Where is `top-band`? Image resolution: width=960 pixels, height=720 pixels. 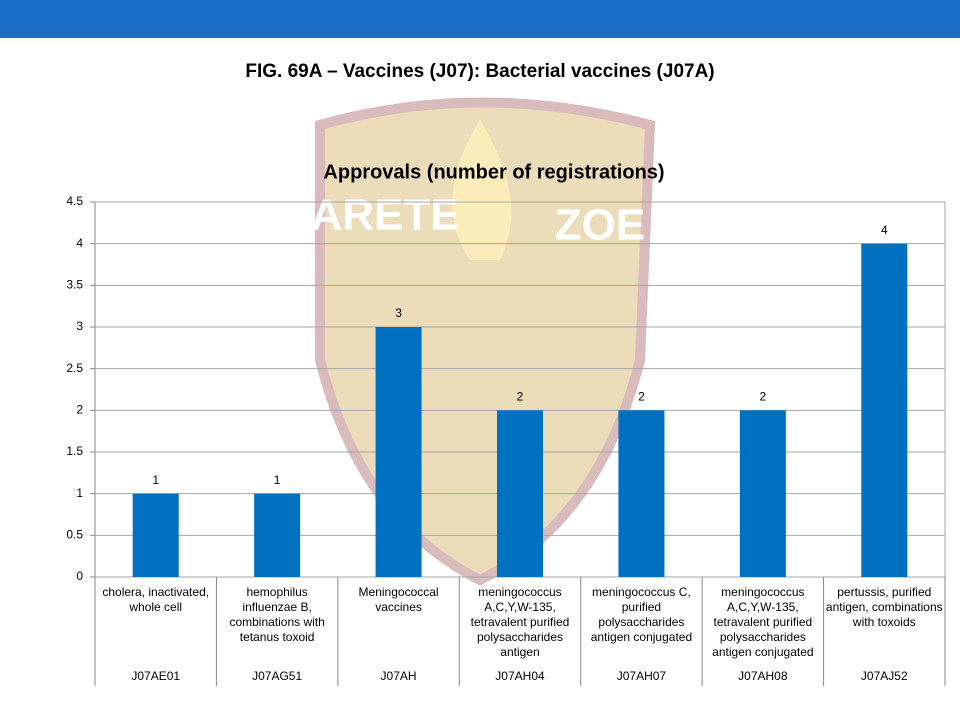
top-band is located at coordinates (480, 19).